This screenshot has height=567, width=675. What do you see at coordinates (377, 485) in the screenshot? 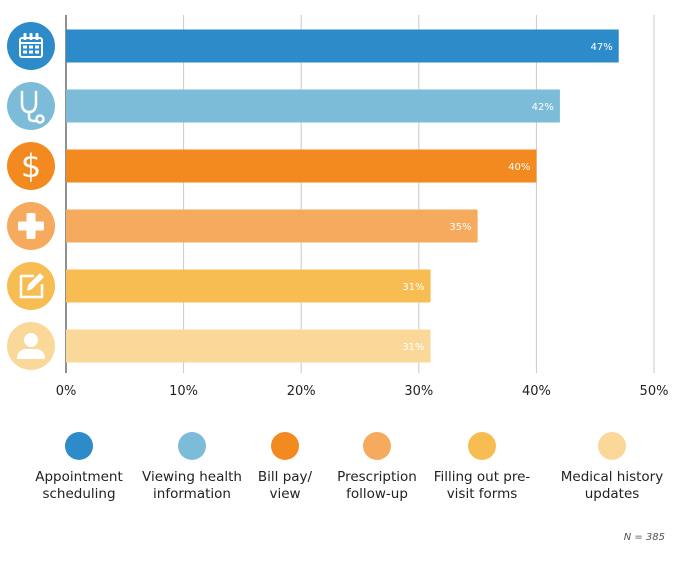
I see `legend-label: Prescription follow-up` at bounding box center [377, 485].